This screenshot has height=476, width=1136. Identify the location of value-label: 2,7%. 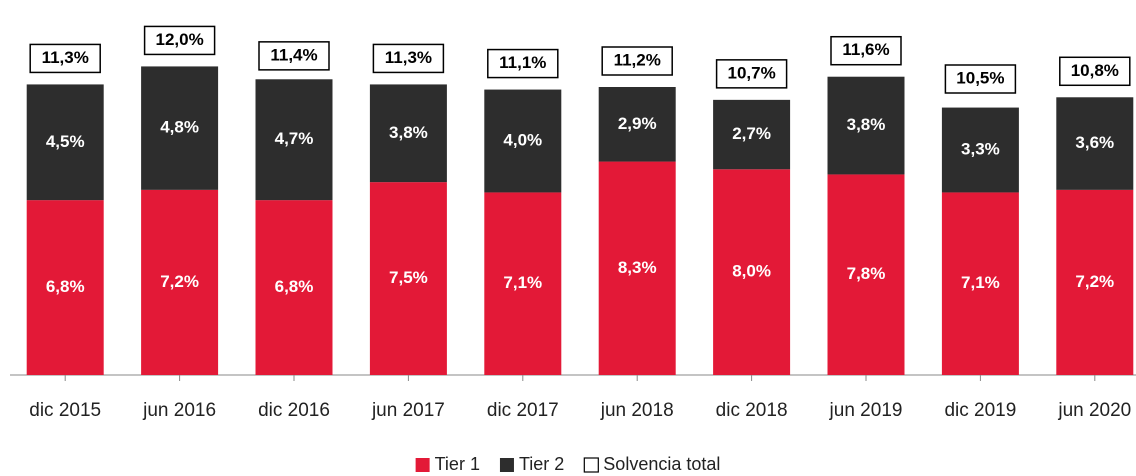
(751, 133).